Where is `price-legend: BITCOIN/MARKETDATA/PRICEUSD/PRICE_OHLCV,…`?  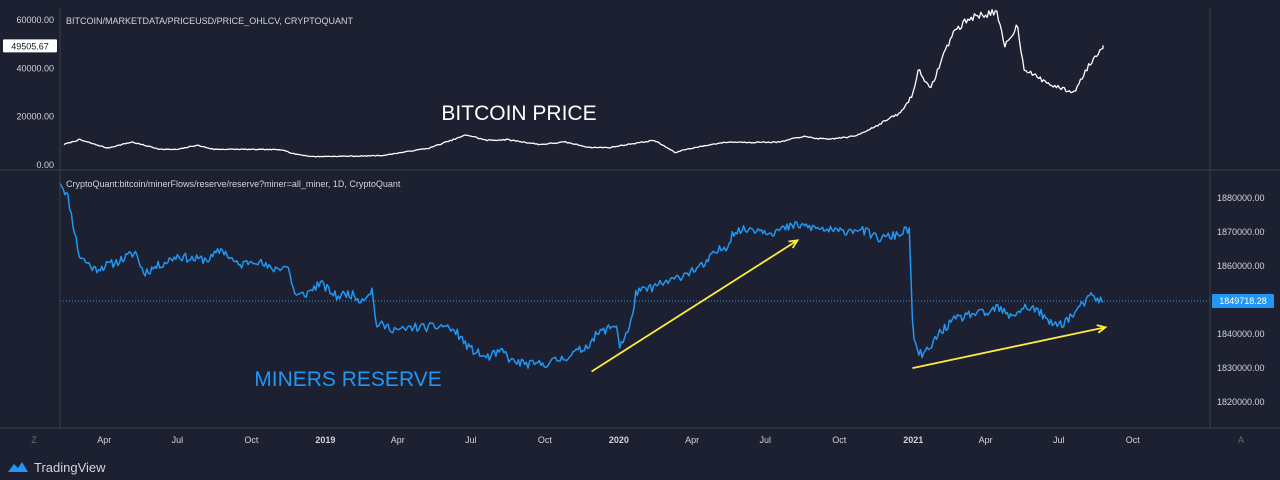
price-legend: BITCOIN/MARKETDATA/PRICEUSD/PRICE_OHLCV,… is located at coordinates (210, 21).